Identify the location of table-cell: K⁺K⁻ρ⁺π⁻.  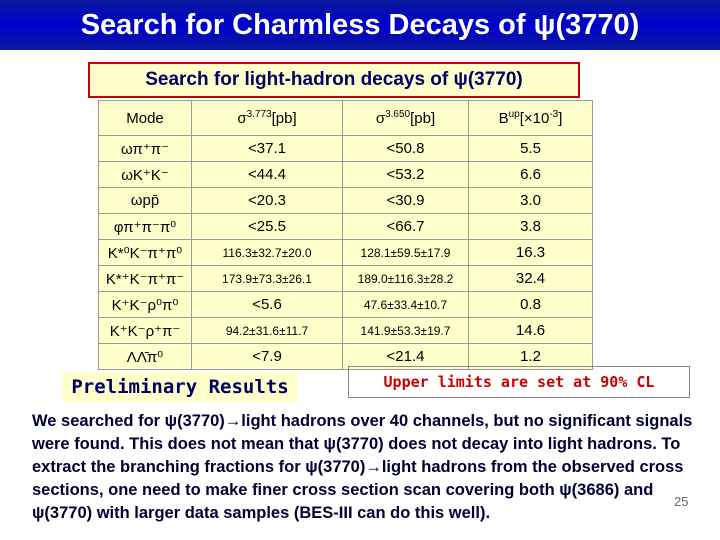
(145, 330).